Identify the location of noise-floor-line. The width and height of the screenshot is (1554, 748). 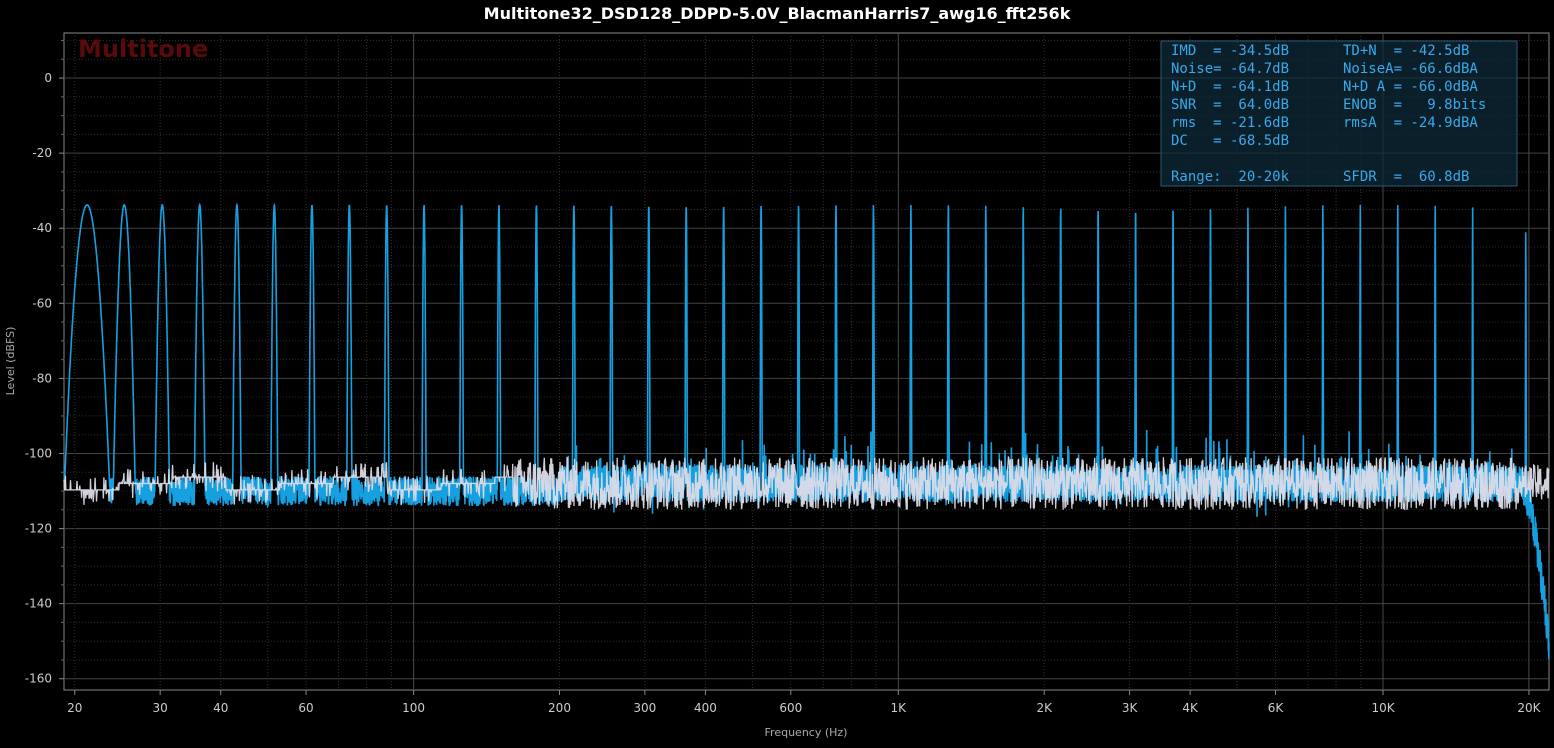
(806, 483).